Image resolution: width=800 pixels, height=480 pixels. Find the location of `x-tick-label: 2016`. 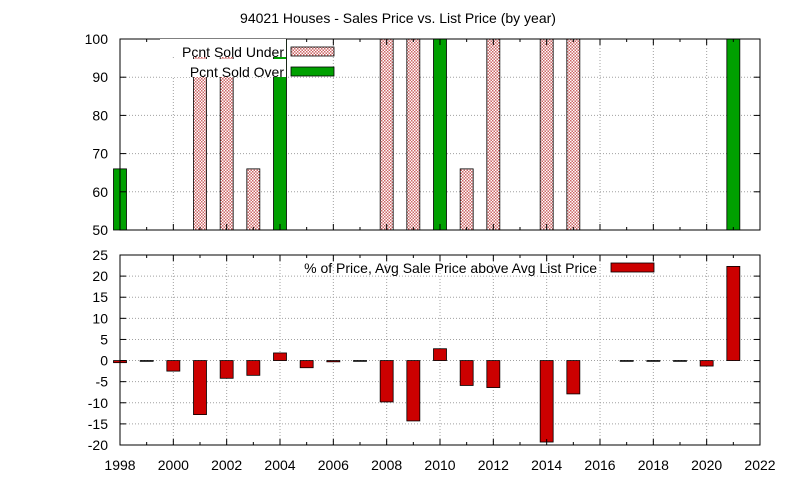

x-tick-label: 2016 is located at coordinates (599, 465).